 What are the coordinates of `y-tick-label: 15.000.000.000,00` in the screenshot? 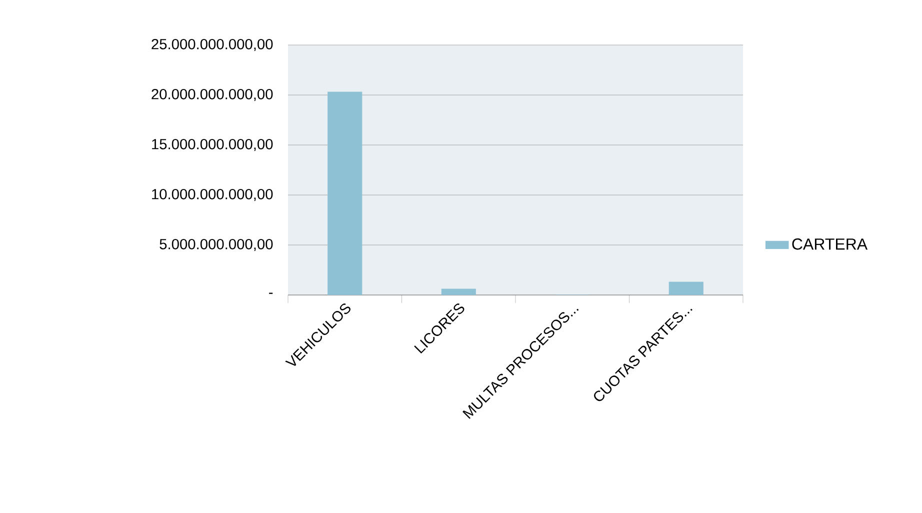 It's located at (212, 145).